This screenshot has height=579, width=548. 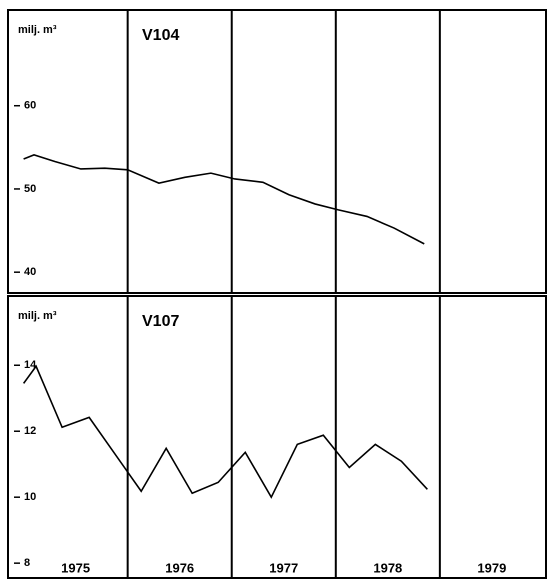 What do you see at coordinates (283, 567) in the screenshot?
I see `x-tick-label: 1977` at bounding box center [283, 567].